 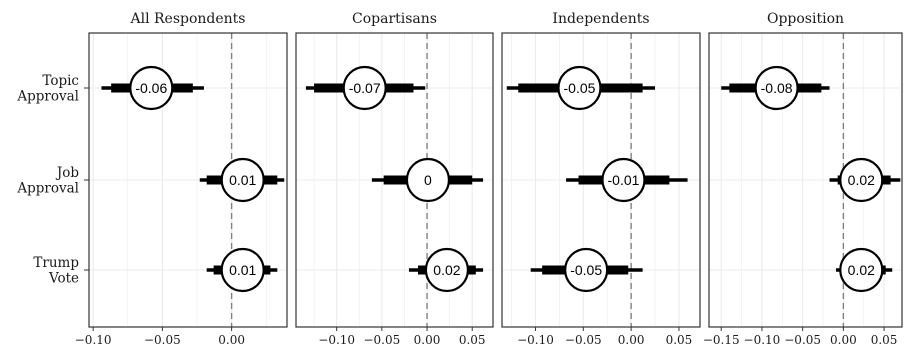 What do you see at coordinates (47, 89) in the screenshot?
I see `category-label: Topic Approval` at bounding box center [47, 89].